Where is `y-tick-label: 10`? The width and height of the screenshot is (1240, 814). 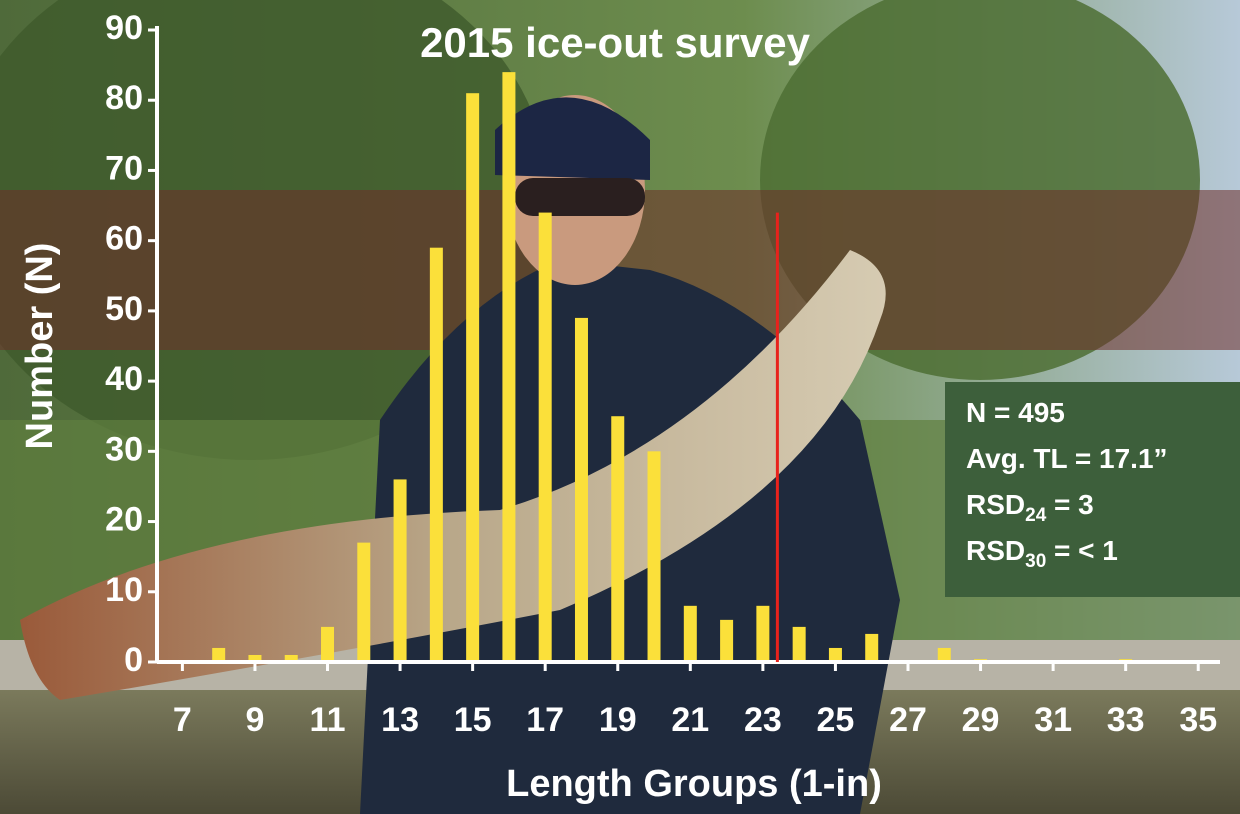 y-tick-label: 10 is located at coordinates (124, 590).